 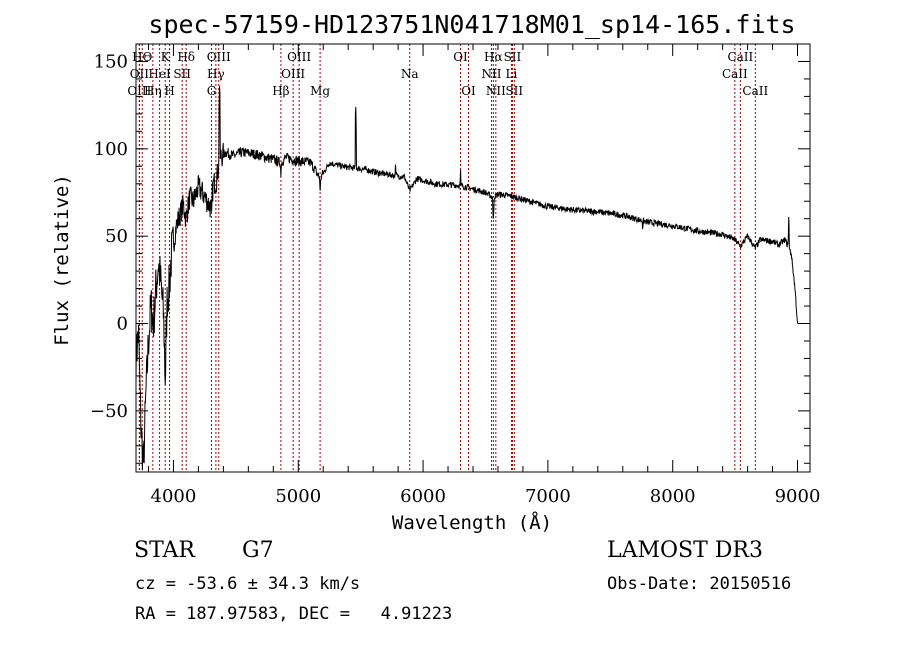 What do you see at coordinates (472, 522) in the screenshot?
I see `x-axis-label: Wavelength (Å)` at bounding box center [472, 522].